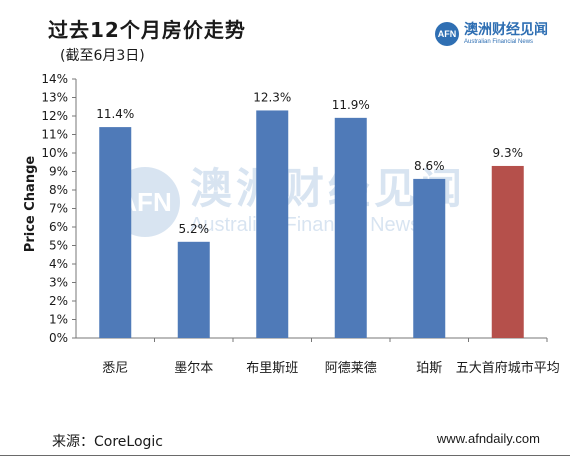 Image resolution: width=570 pixels, height=459 pixels. What do you see at coordinates (508, 368) in the screenshot?
I see `x-category-label: 五大首府城市平均` at bounding box center [508, 368].